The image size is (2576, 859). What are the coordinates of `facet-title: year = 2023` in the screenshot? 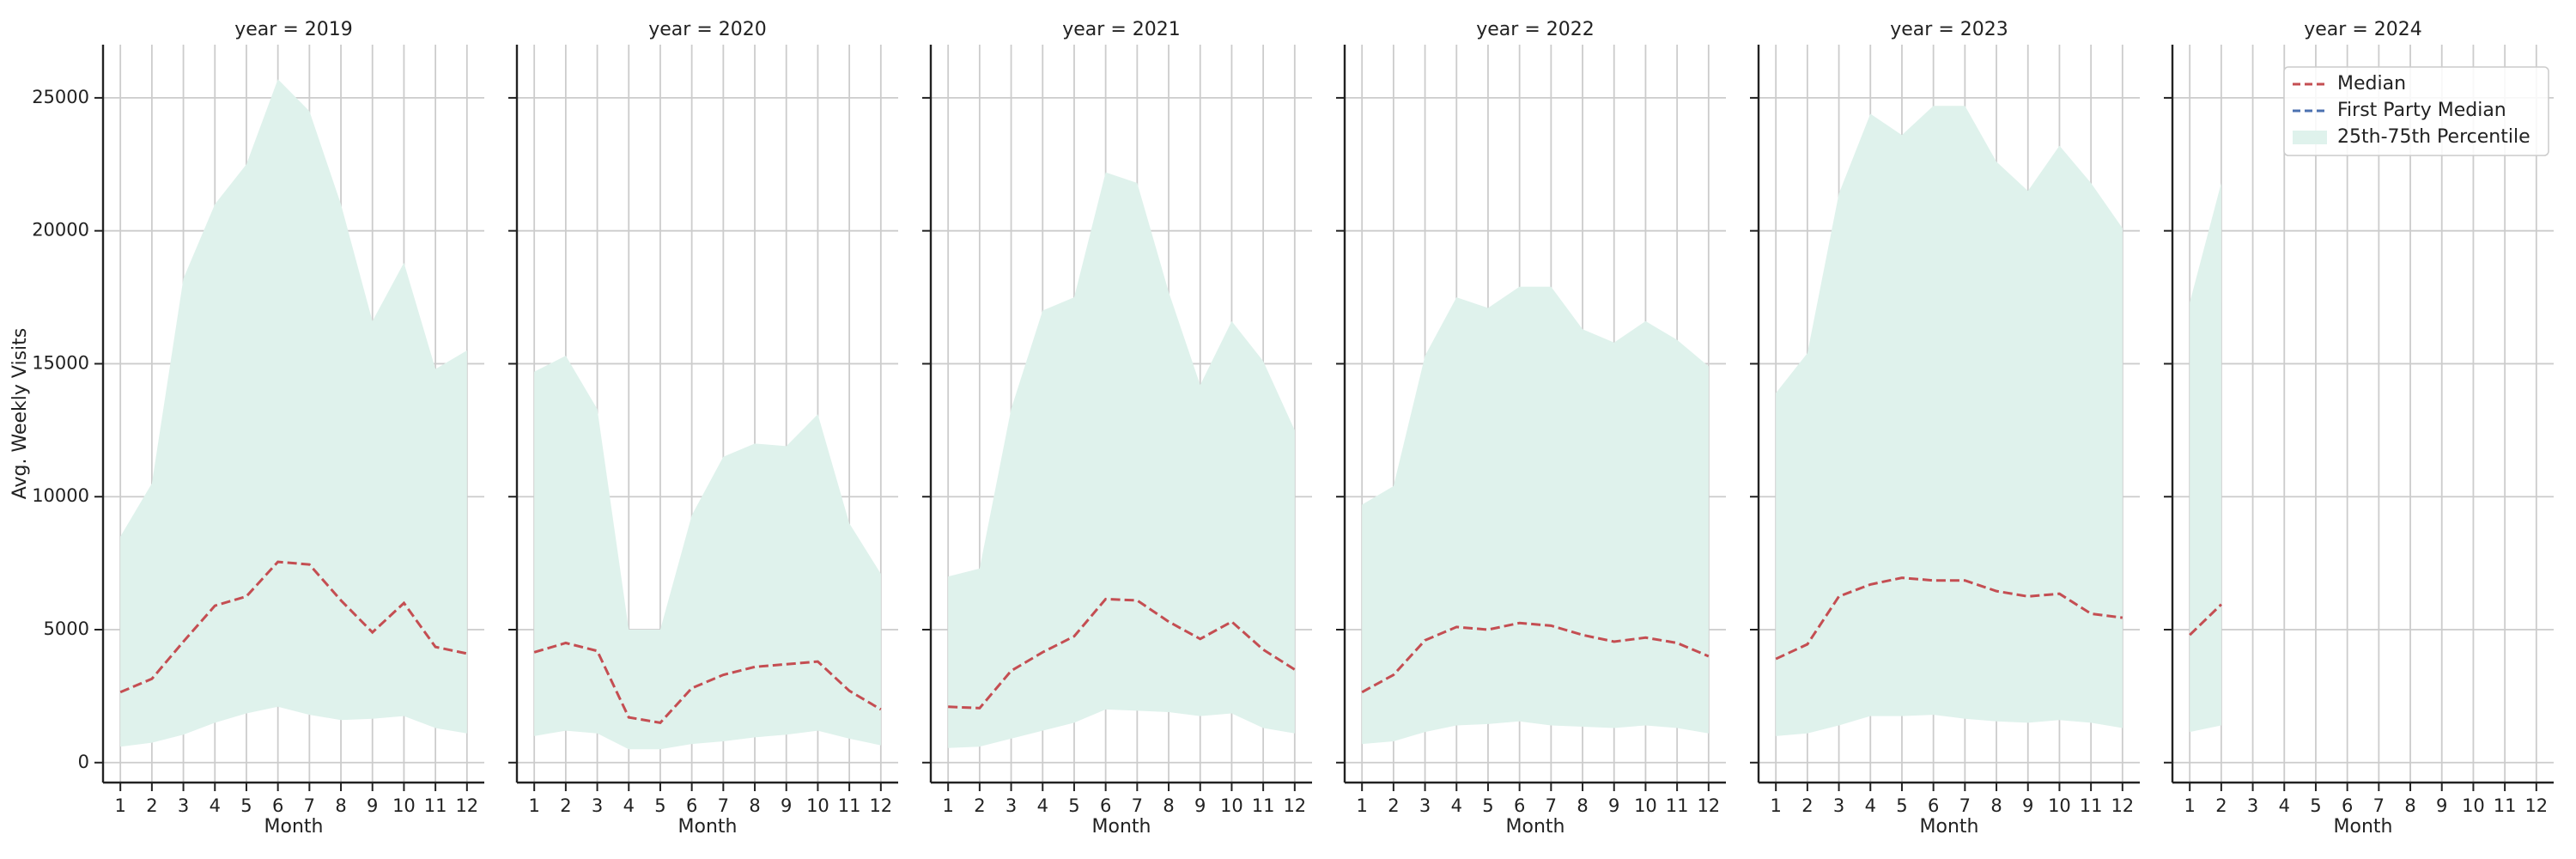 It's located at (1949, 30).